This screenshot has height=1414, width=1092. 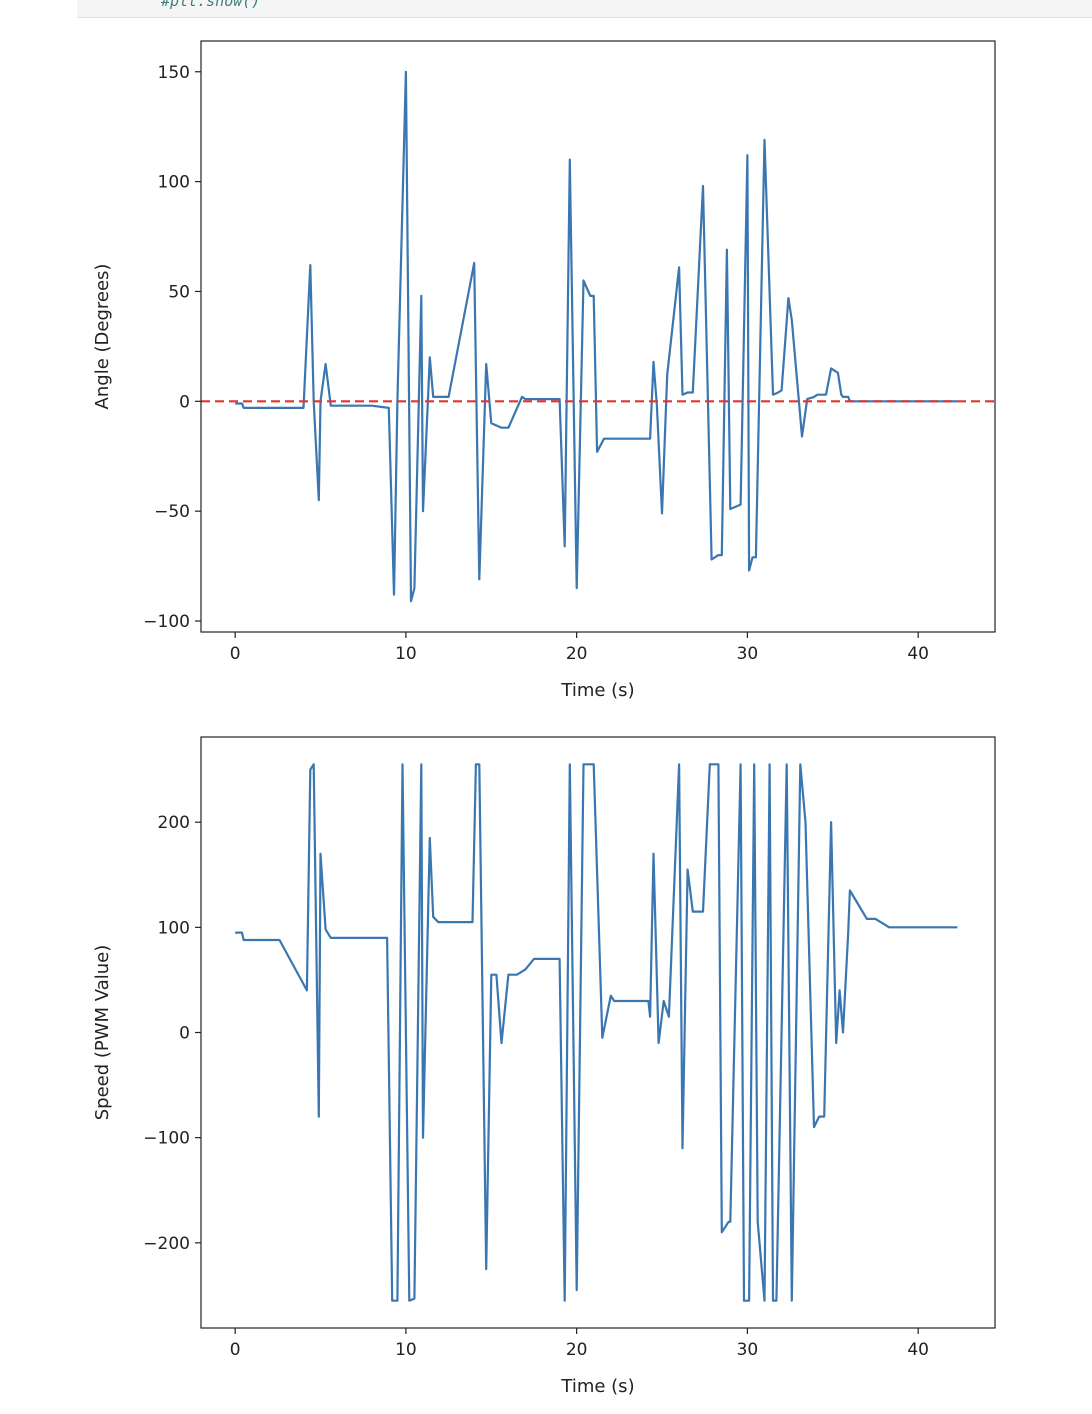 I want to click on y-tick-label: −50, so click(x=172, y=512).